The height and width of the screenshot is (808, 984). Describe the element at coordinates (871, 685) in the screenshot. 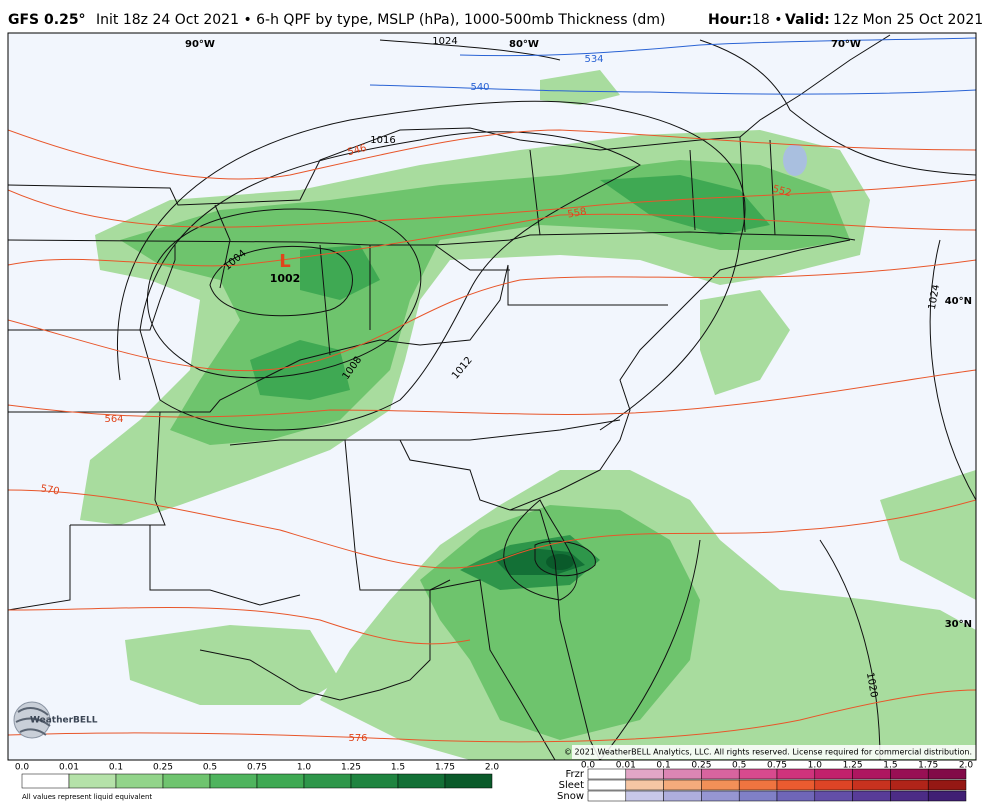

I see `isobar-label: 1020` at that location.